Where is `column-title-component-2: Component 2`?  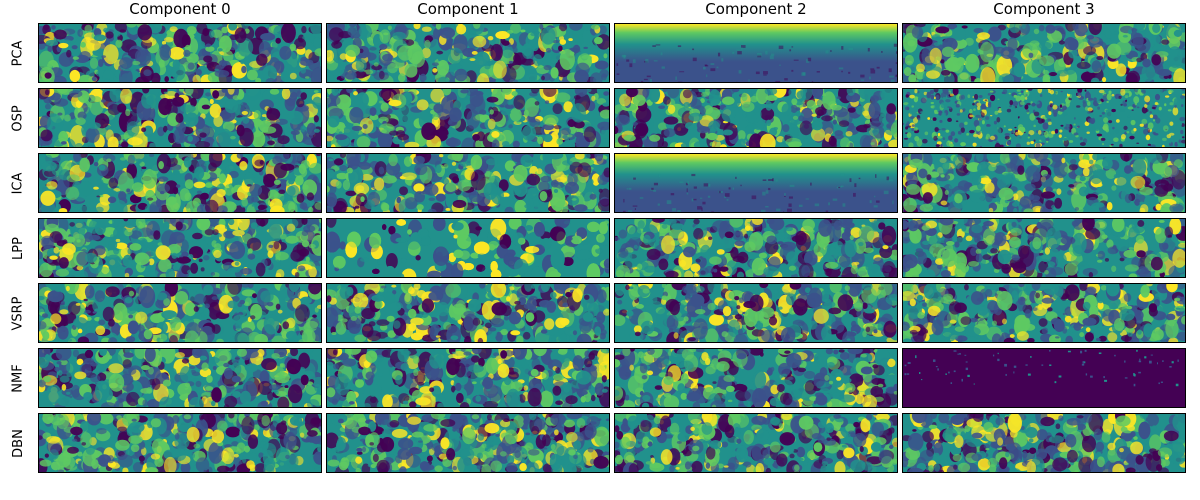
column-title-component-2: Component 2 is located at coordinates (756, 9).